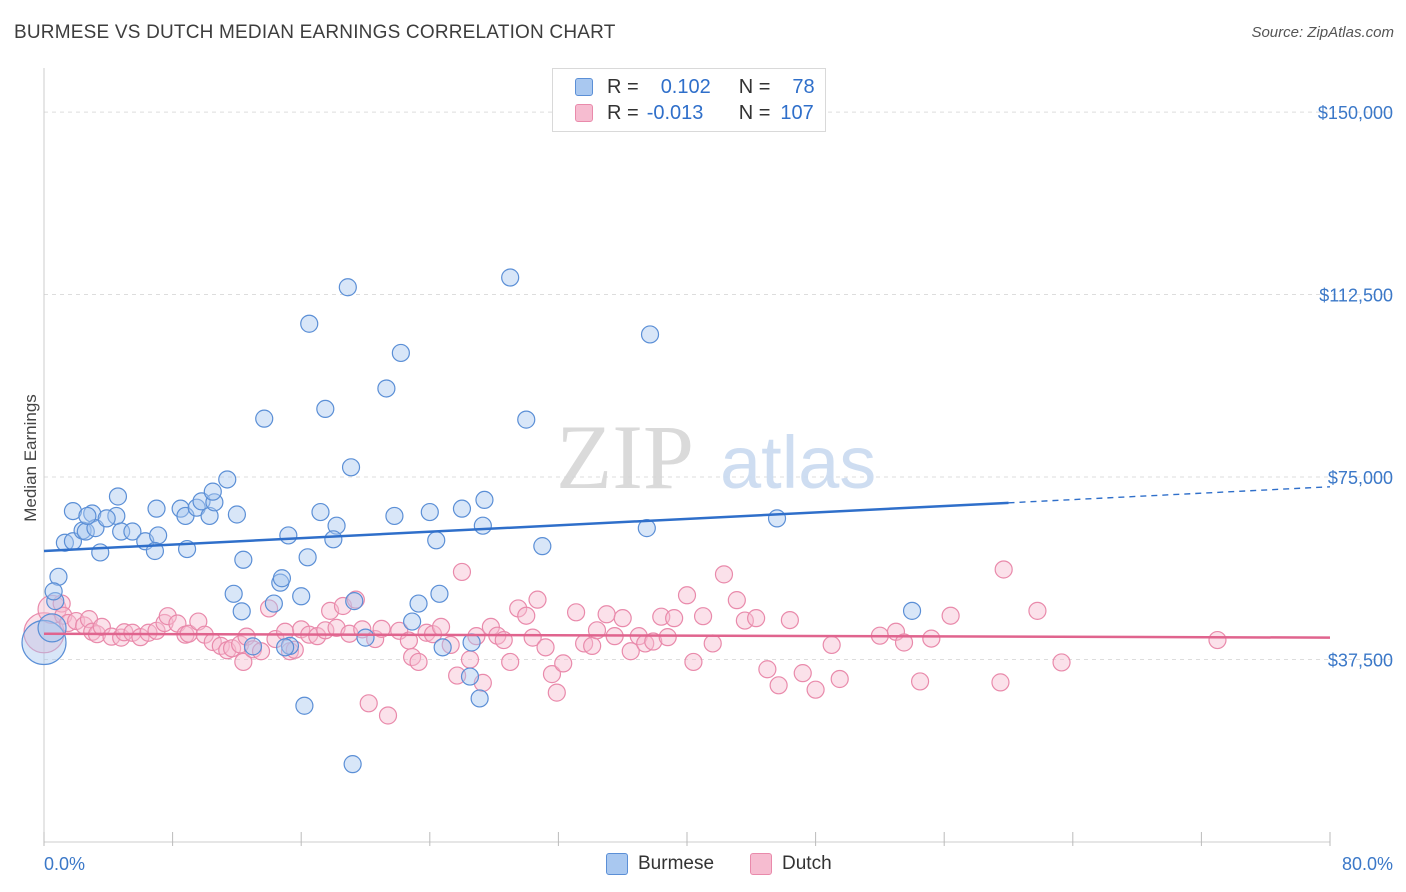  I want to click on dutch-trend-line, so click(687, 635).